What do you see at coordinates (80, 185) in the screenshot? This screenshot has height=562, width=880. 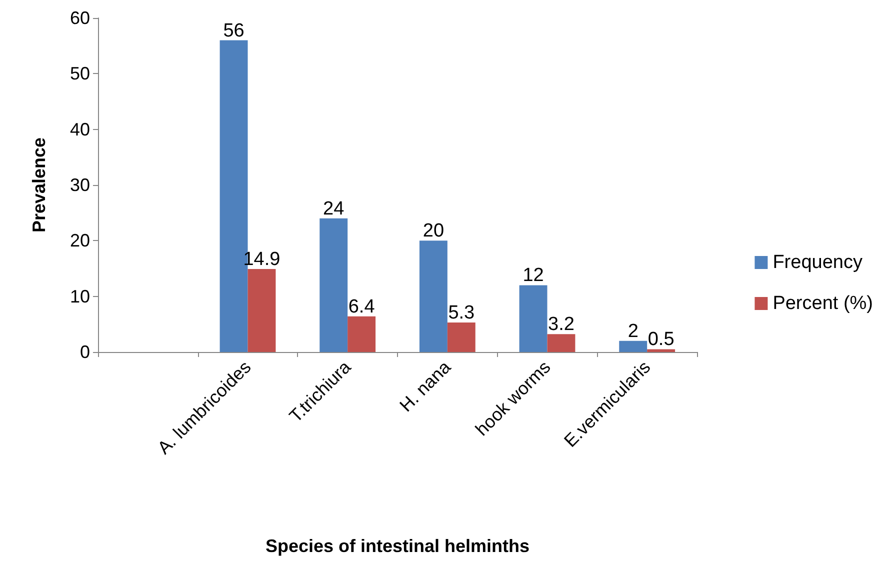 I see `y-tick-label: 30` at bounding box center [80, 185].